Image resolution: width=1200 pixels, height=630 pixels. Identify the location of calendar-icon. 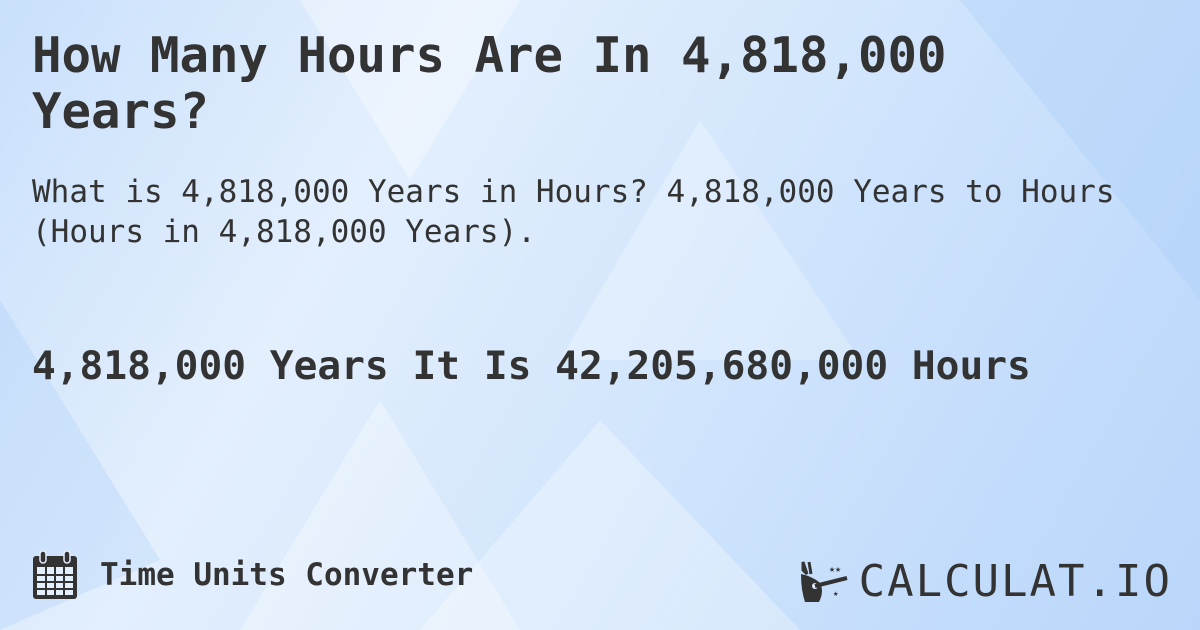
(55, 574).